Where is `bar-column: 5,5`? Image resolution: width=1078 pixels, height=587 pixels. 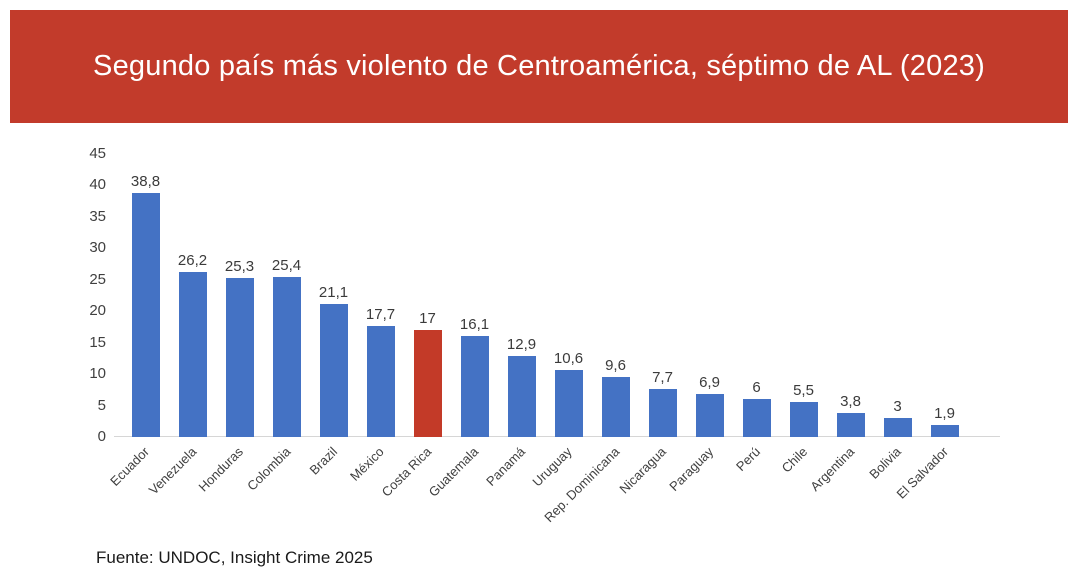 bar-column: 5,5 is located at coordinates (803, 295).